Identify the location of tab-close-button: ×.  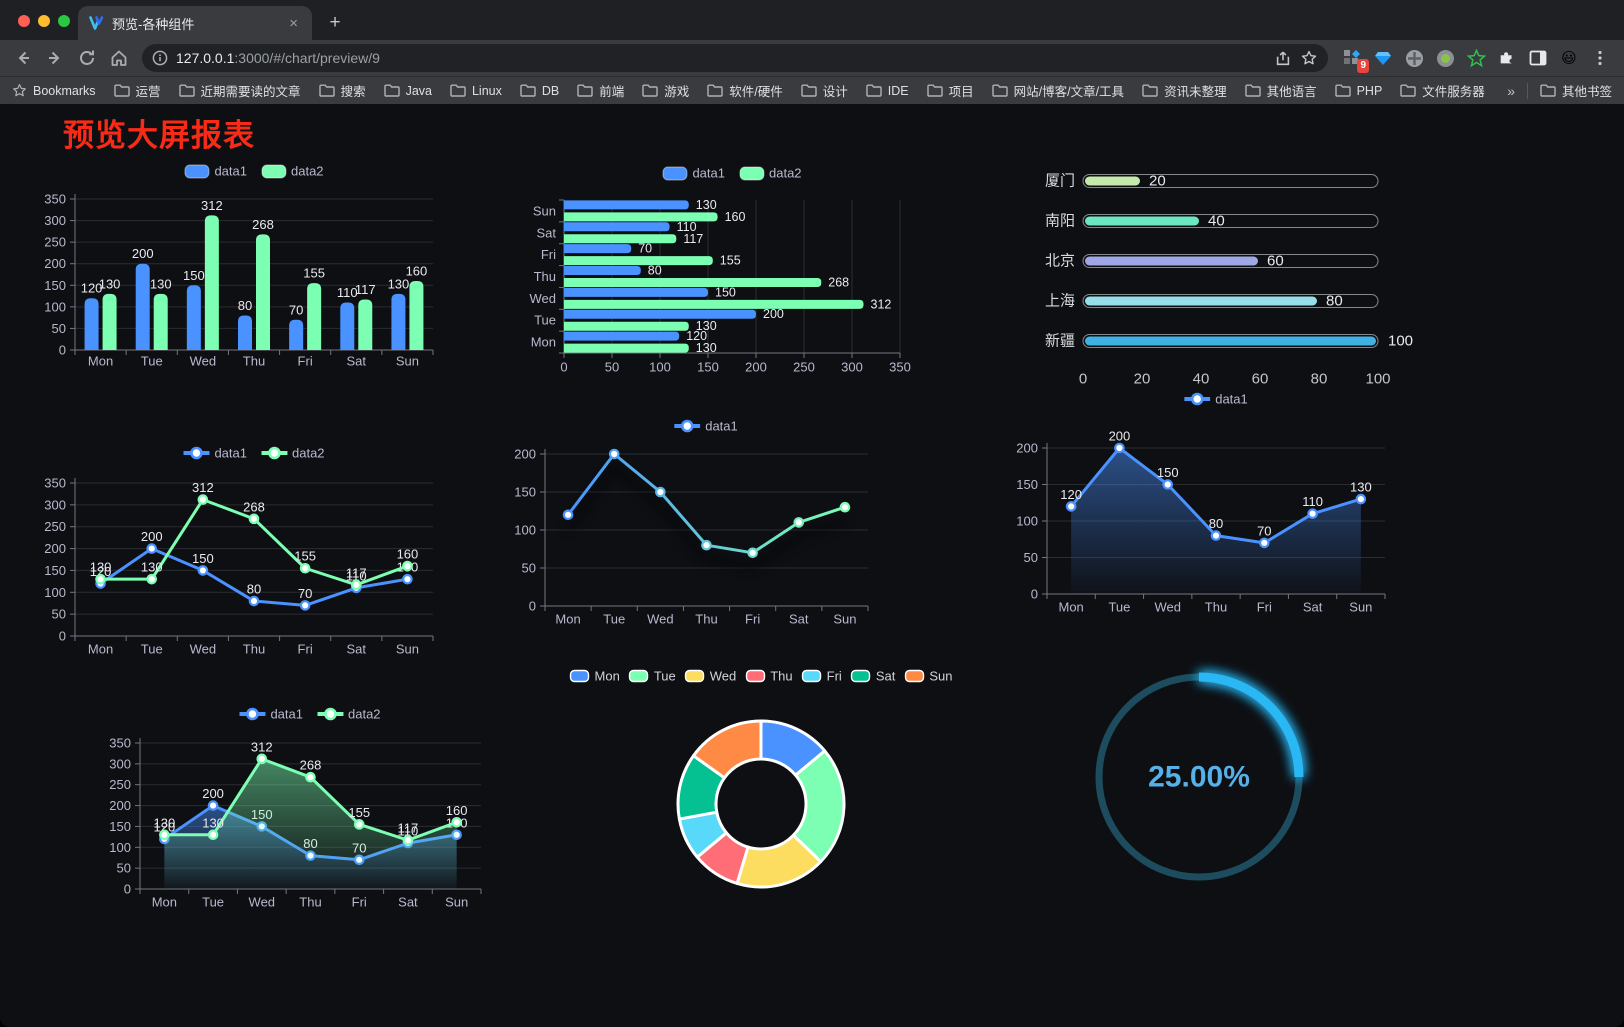
(293, 23).